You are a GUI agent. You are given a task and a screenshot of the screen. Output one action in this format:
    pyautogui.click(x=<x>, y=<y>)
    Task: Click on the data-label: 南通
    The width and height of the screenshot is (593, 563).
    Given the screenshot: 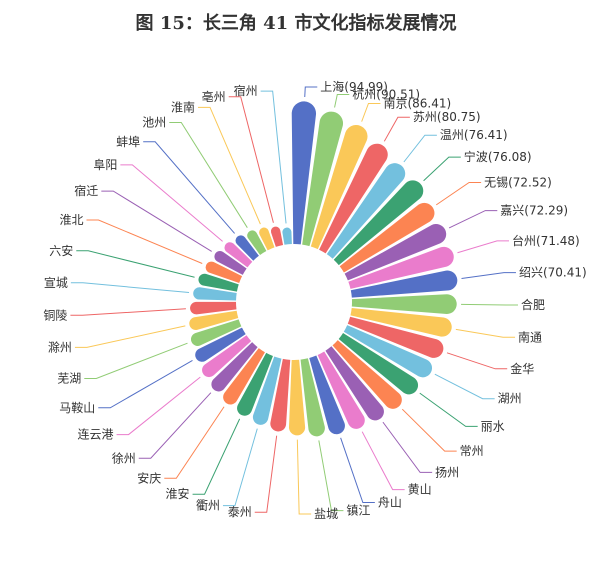 What is the action you would take?
    pyautogui.click(x=530, y=336)
    